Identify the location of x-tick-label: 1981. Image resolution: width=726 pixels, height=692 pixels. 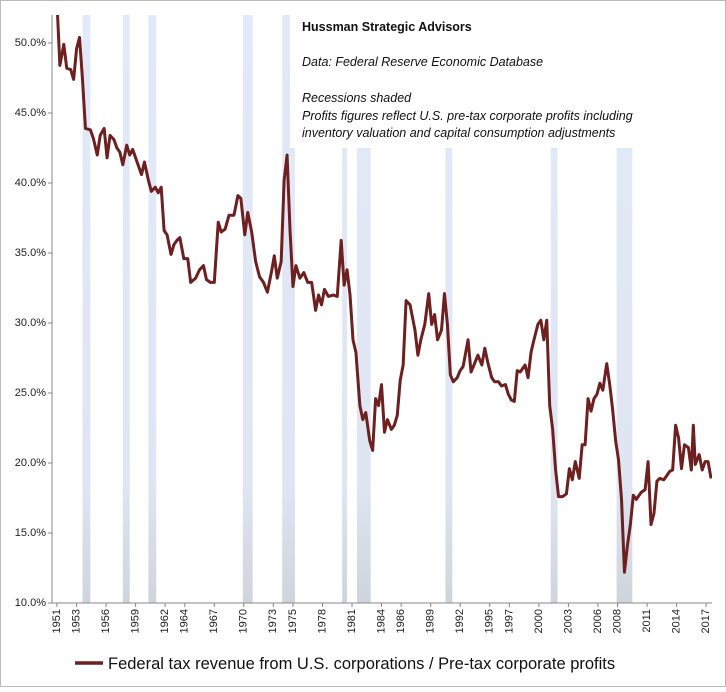
(352, 621).